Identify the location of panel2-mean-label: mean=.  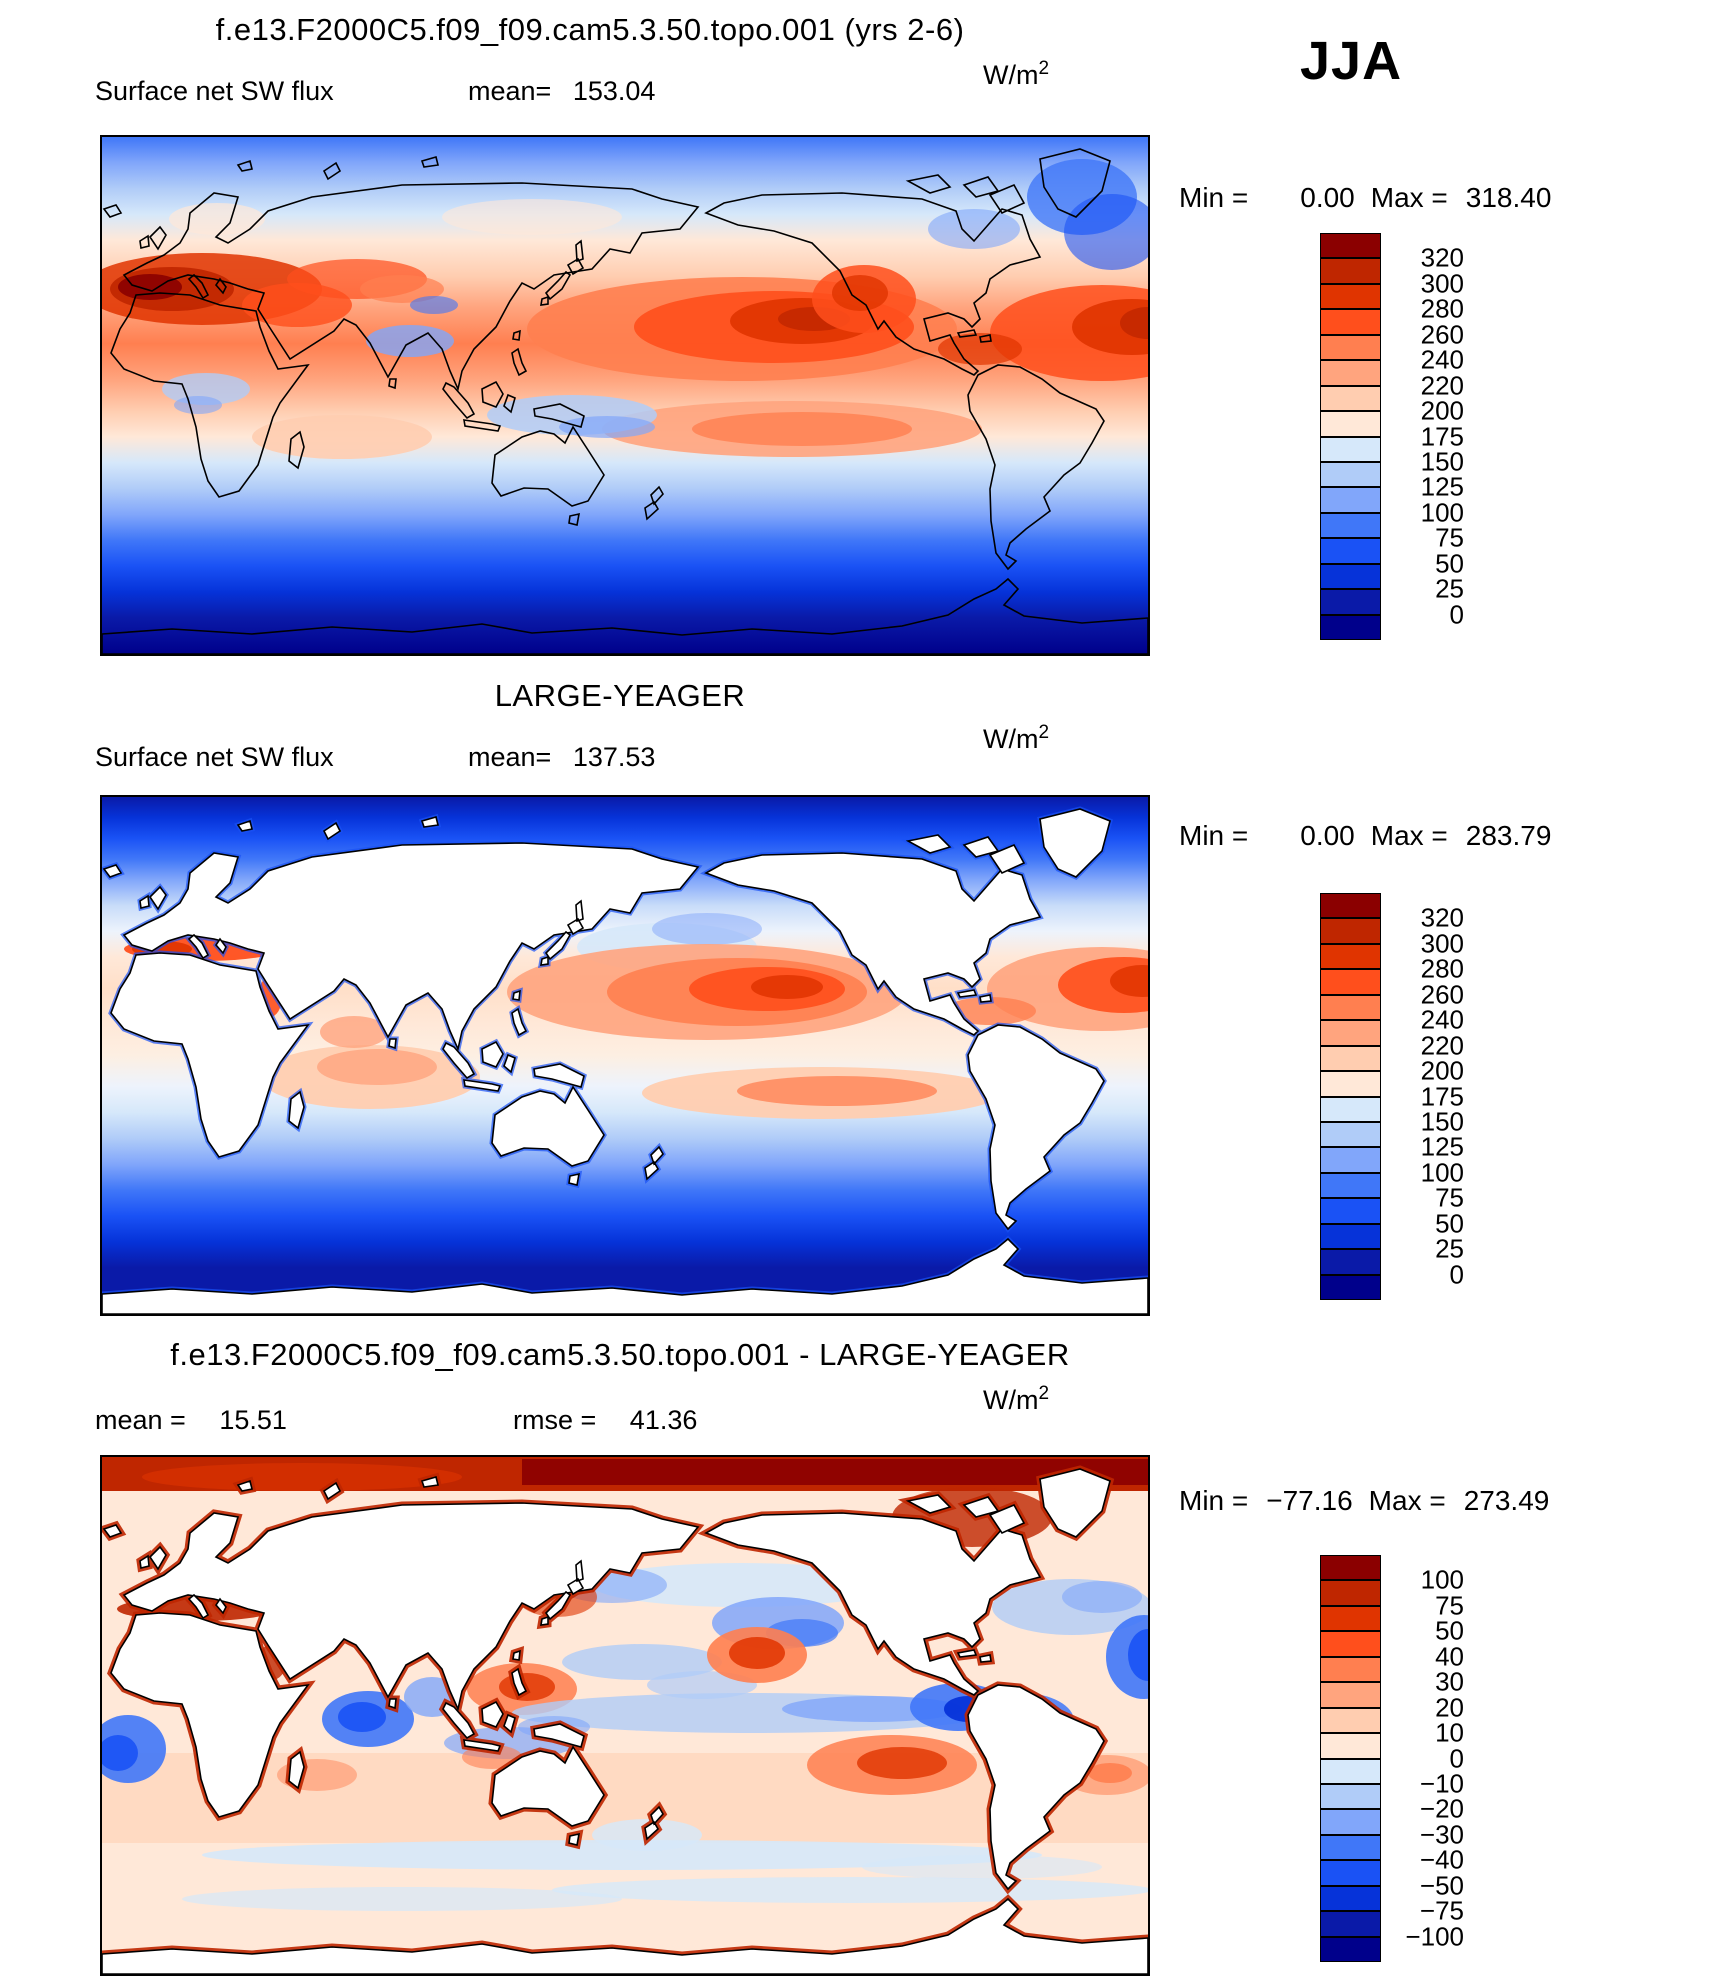
(510, 757).